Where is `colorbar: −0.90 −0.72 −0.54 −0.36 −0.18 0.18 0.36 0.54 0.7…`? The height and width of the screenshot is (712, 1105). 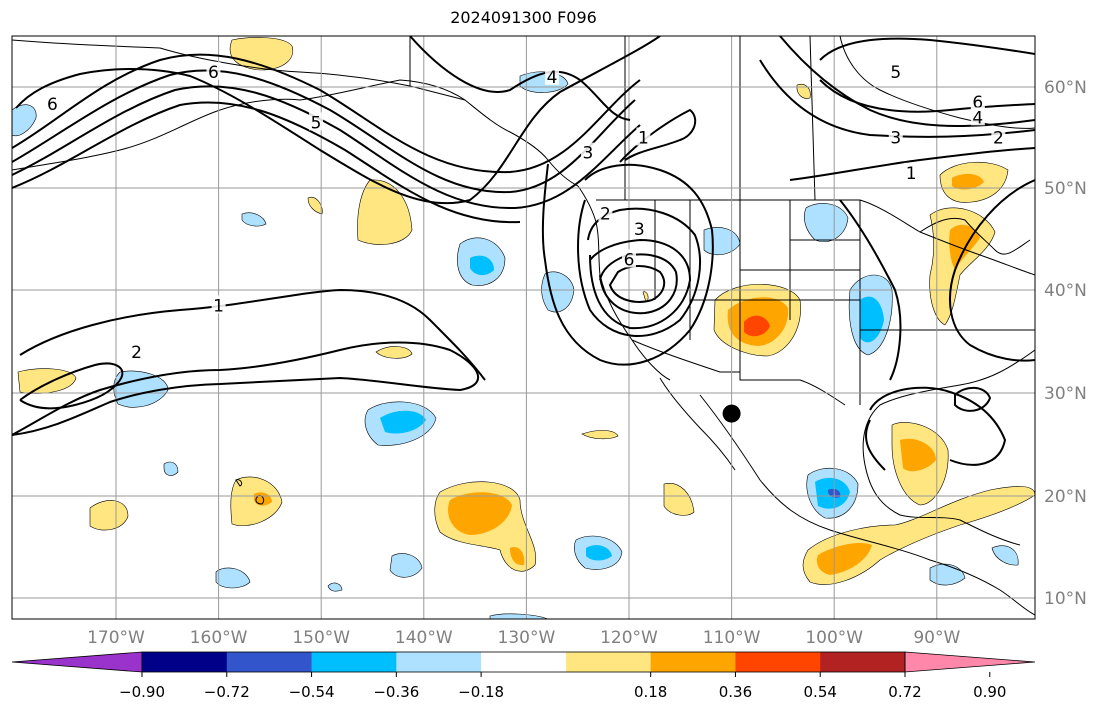
colorbar: −0.90 −0.72 −0.54 −0.36 −0.18 0.18 0.36 0.54 0.7… is located at coordinates (523, 676).